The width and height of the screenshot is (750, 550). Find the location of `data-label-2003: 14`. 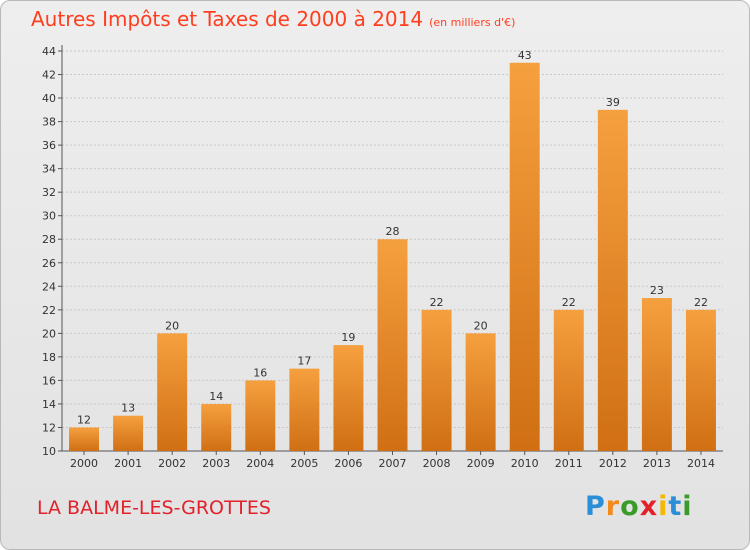

data-label-2003: 14 is located at coordinates (216, 396).